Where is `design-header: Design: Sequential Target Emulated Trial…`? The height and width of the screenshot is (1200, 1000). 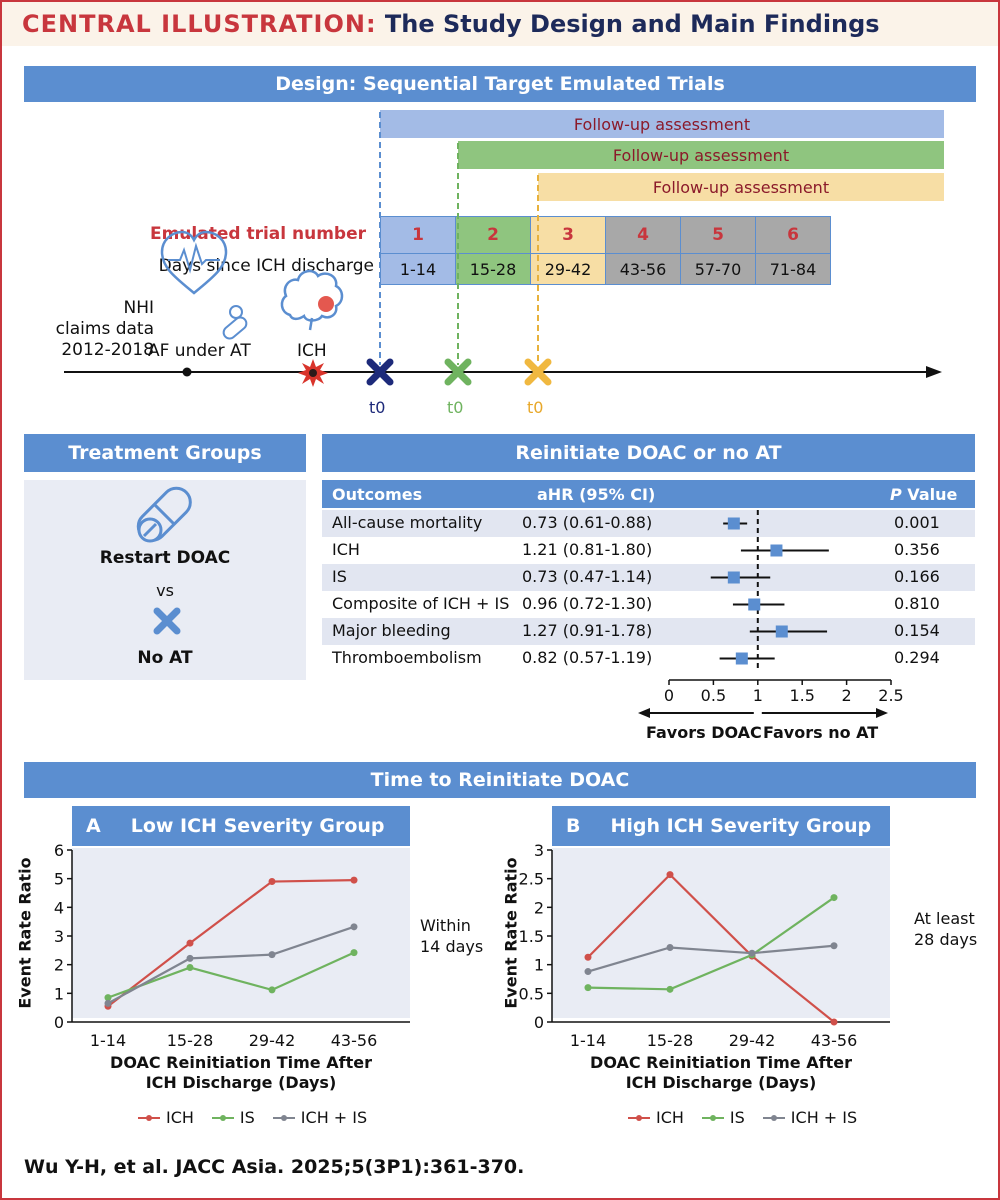
design-header: Design: Sequential Target Emulated Trial… is located at coordinates (500, 84).